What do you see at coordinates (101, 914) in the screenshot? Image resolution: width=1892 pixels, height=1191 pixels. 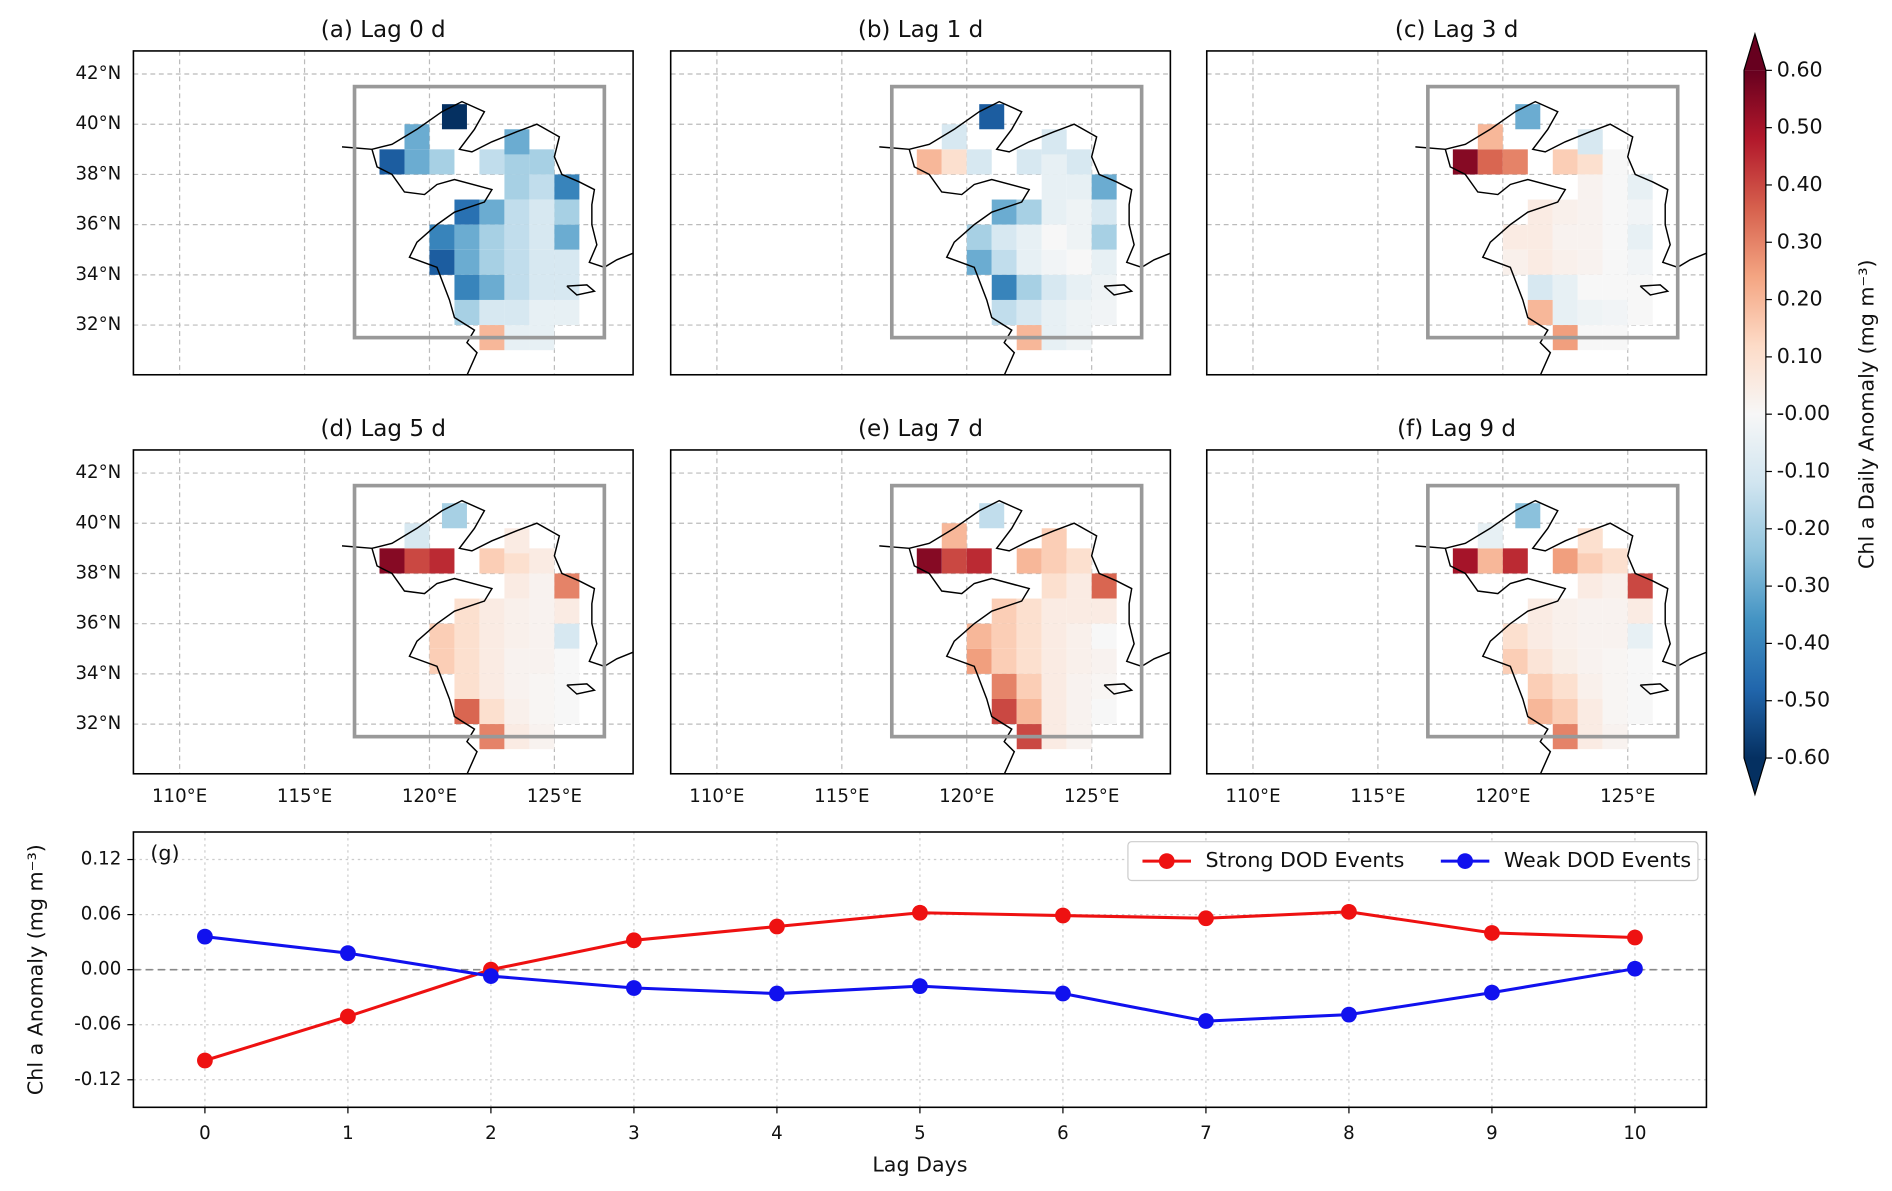 I see `y-tick-label: 0.06` at bounding box center [101, 914].